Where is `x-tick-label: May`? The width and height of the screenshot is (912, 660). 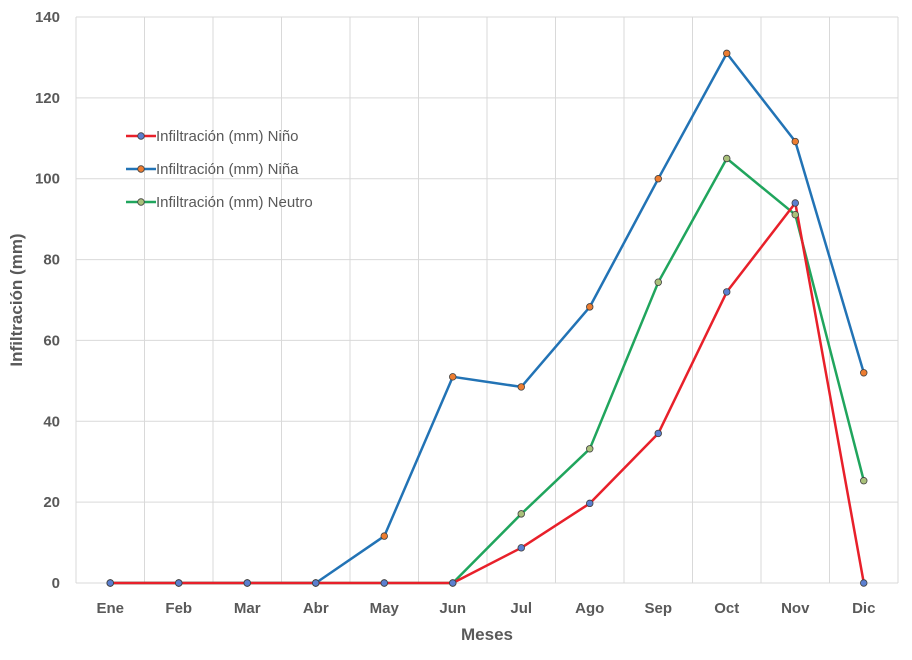
x-tick-label: May is located at coordinates (385, 608).